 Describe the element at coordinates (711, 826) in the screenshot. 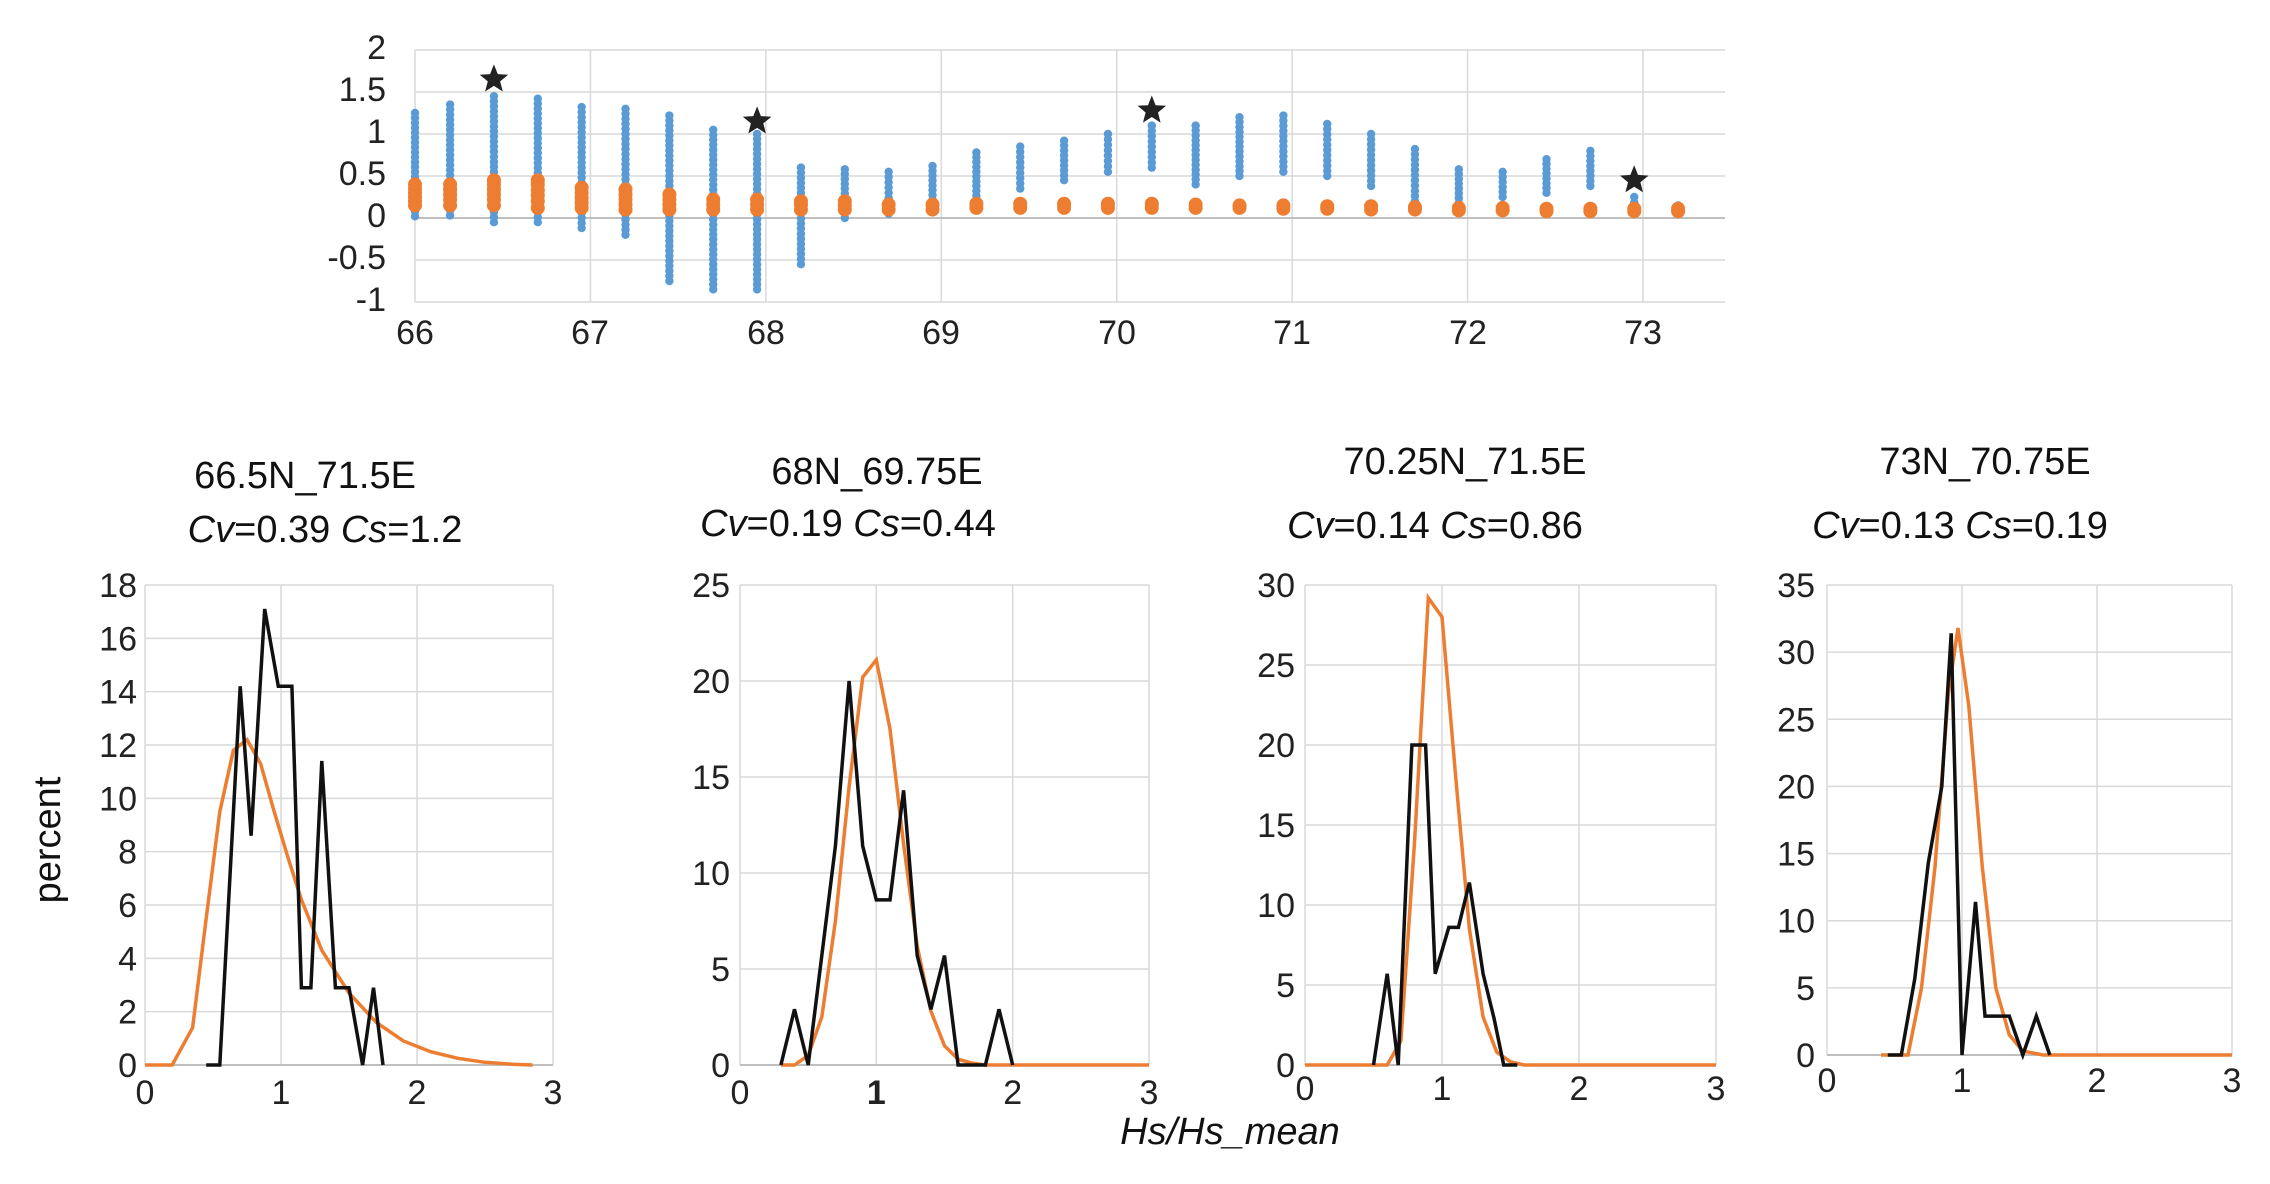

I see `panel-2-y-ticks: 0 5 10 15 20 25` at that location.